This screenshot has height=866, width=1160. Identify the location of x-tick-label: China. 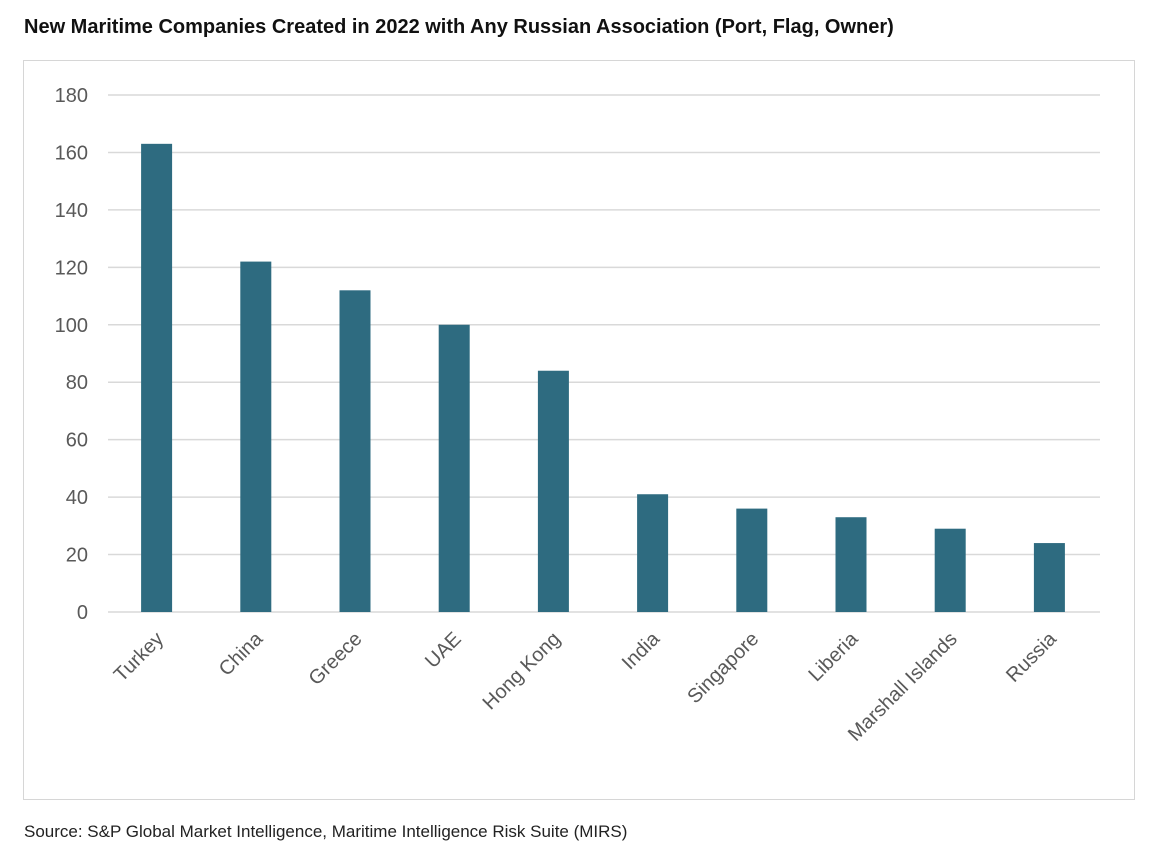
(241, 653).